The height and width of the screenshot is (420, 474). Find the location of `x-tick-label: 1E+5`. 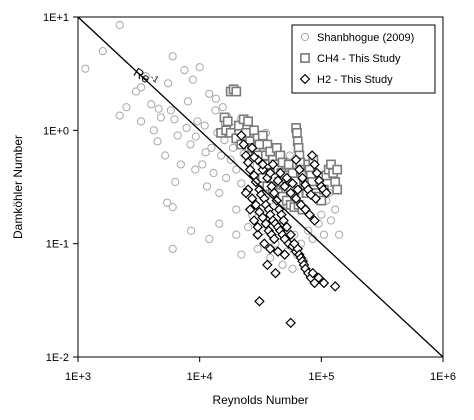

x-tick-label: 1E+5 is located at coordinates (321, 377).